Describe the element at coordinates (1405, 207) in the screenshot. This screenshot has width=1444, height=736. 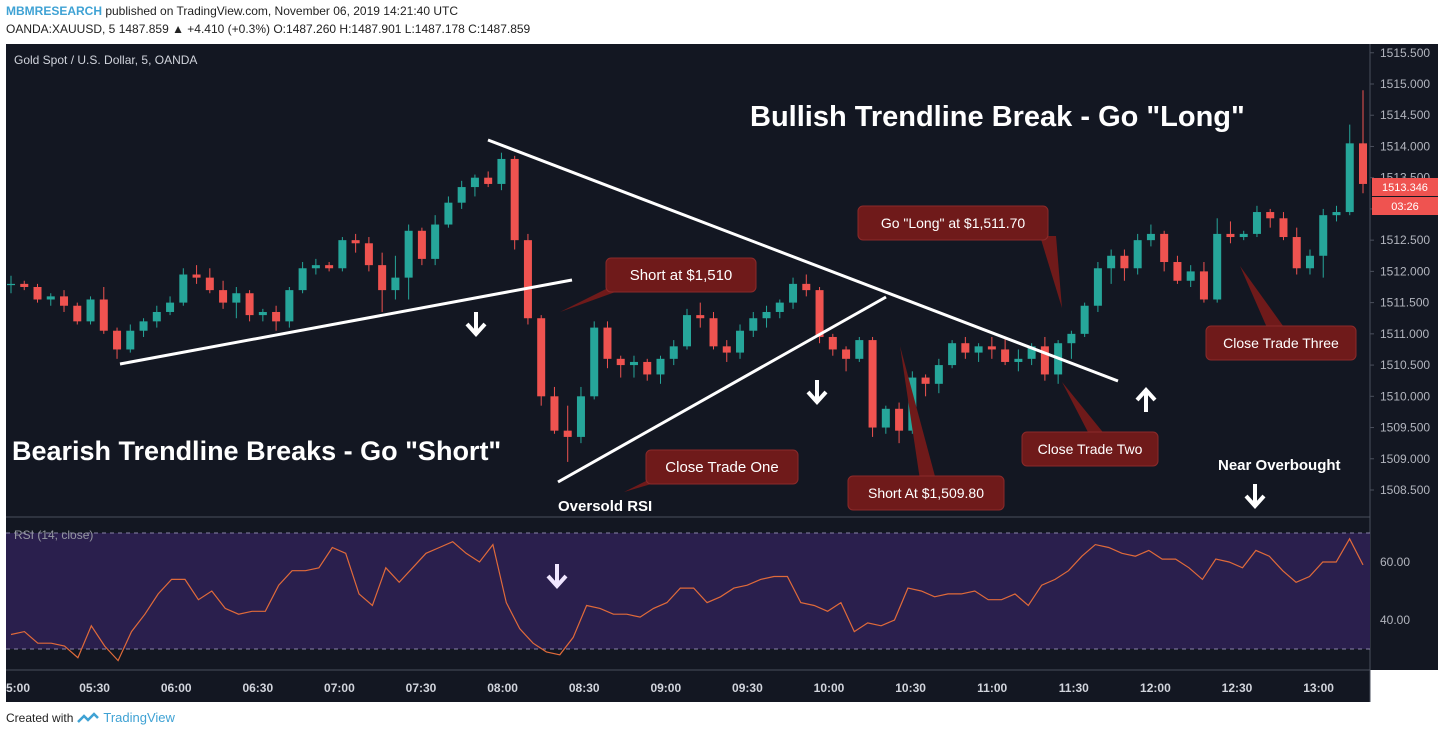
I see `countdown-text: 03:26` at that location.